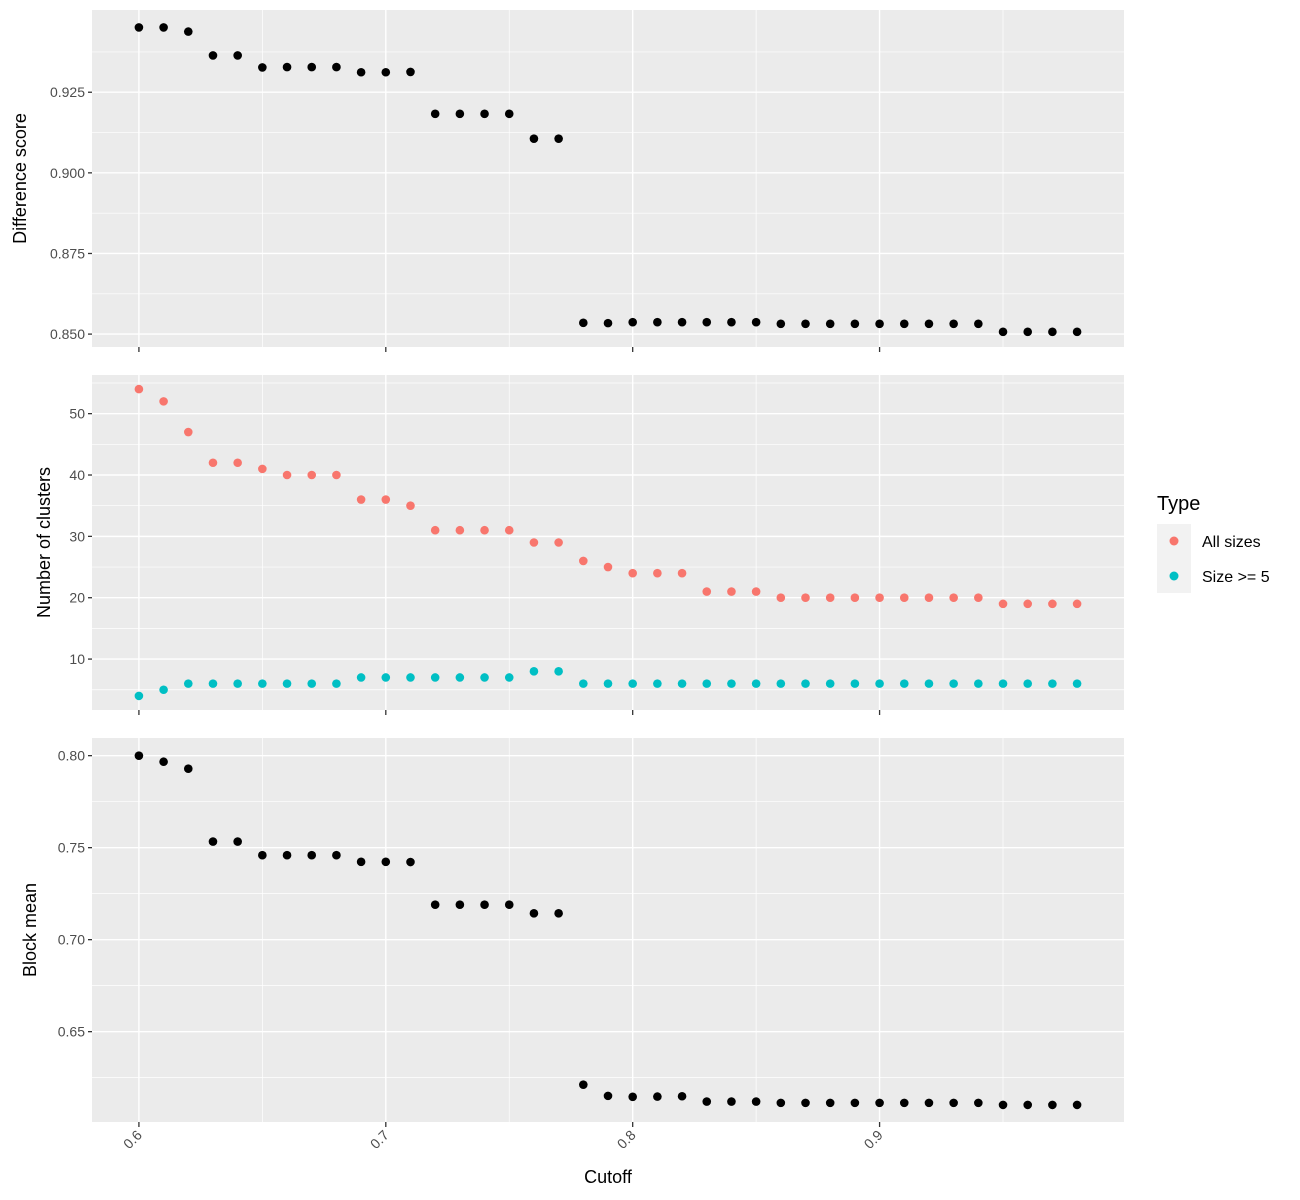  I want to click on y-tick-label: 50, so click(77, 414).